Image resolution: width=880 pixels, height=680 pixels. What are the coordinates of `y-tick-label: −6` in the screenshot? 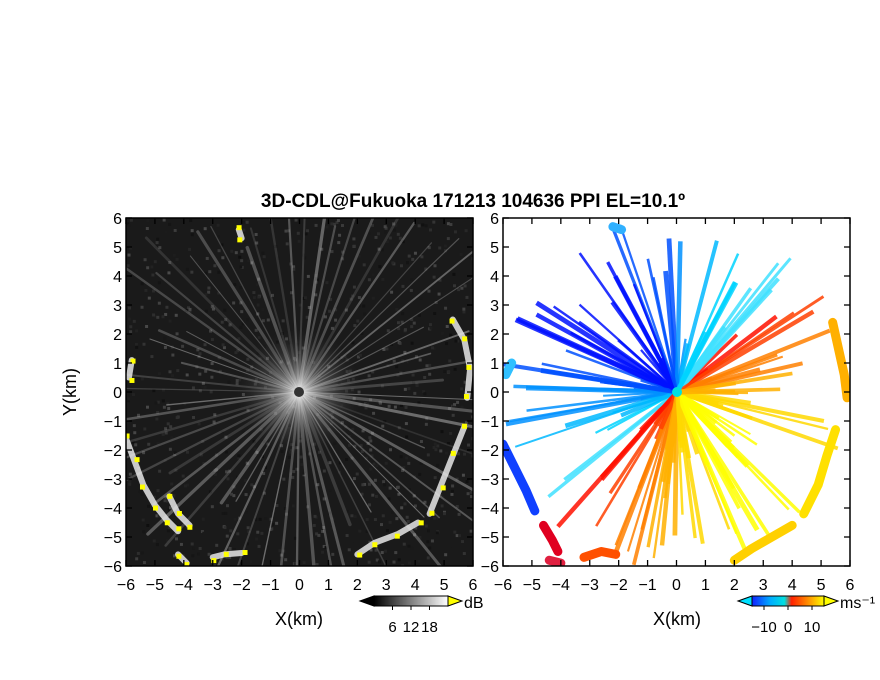 It's located at (490, 567).